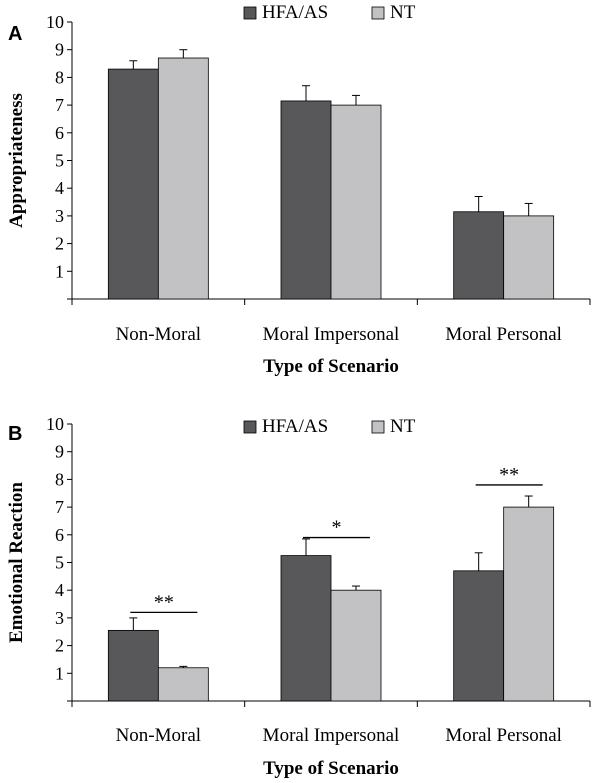 This screenshot has height=783, width=593. Describe the element at coordinates (16, 562) in the screenshot. I see `y-axis-title: Emotional Reaction` at that location.